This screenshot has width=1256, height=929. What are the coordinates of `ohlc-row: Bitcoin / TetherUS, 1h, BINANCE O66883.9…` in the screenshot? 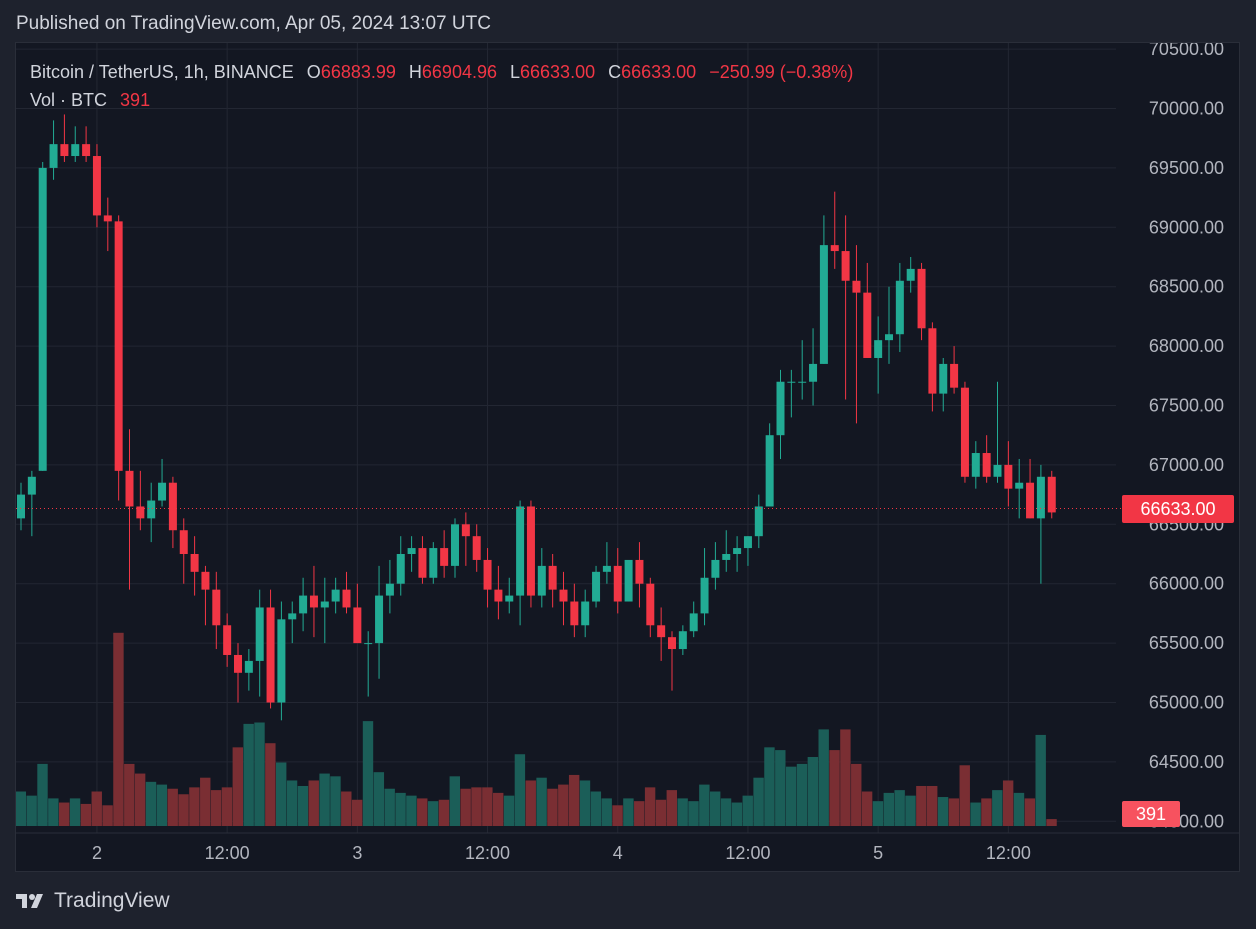 It's located at (441, 72).